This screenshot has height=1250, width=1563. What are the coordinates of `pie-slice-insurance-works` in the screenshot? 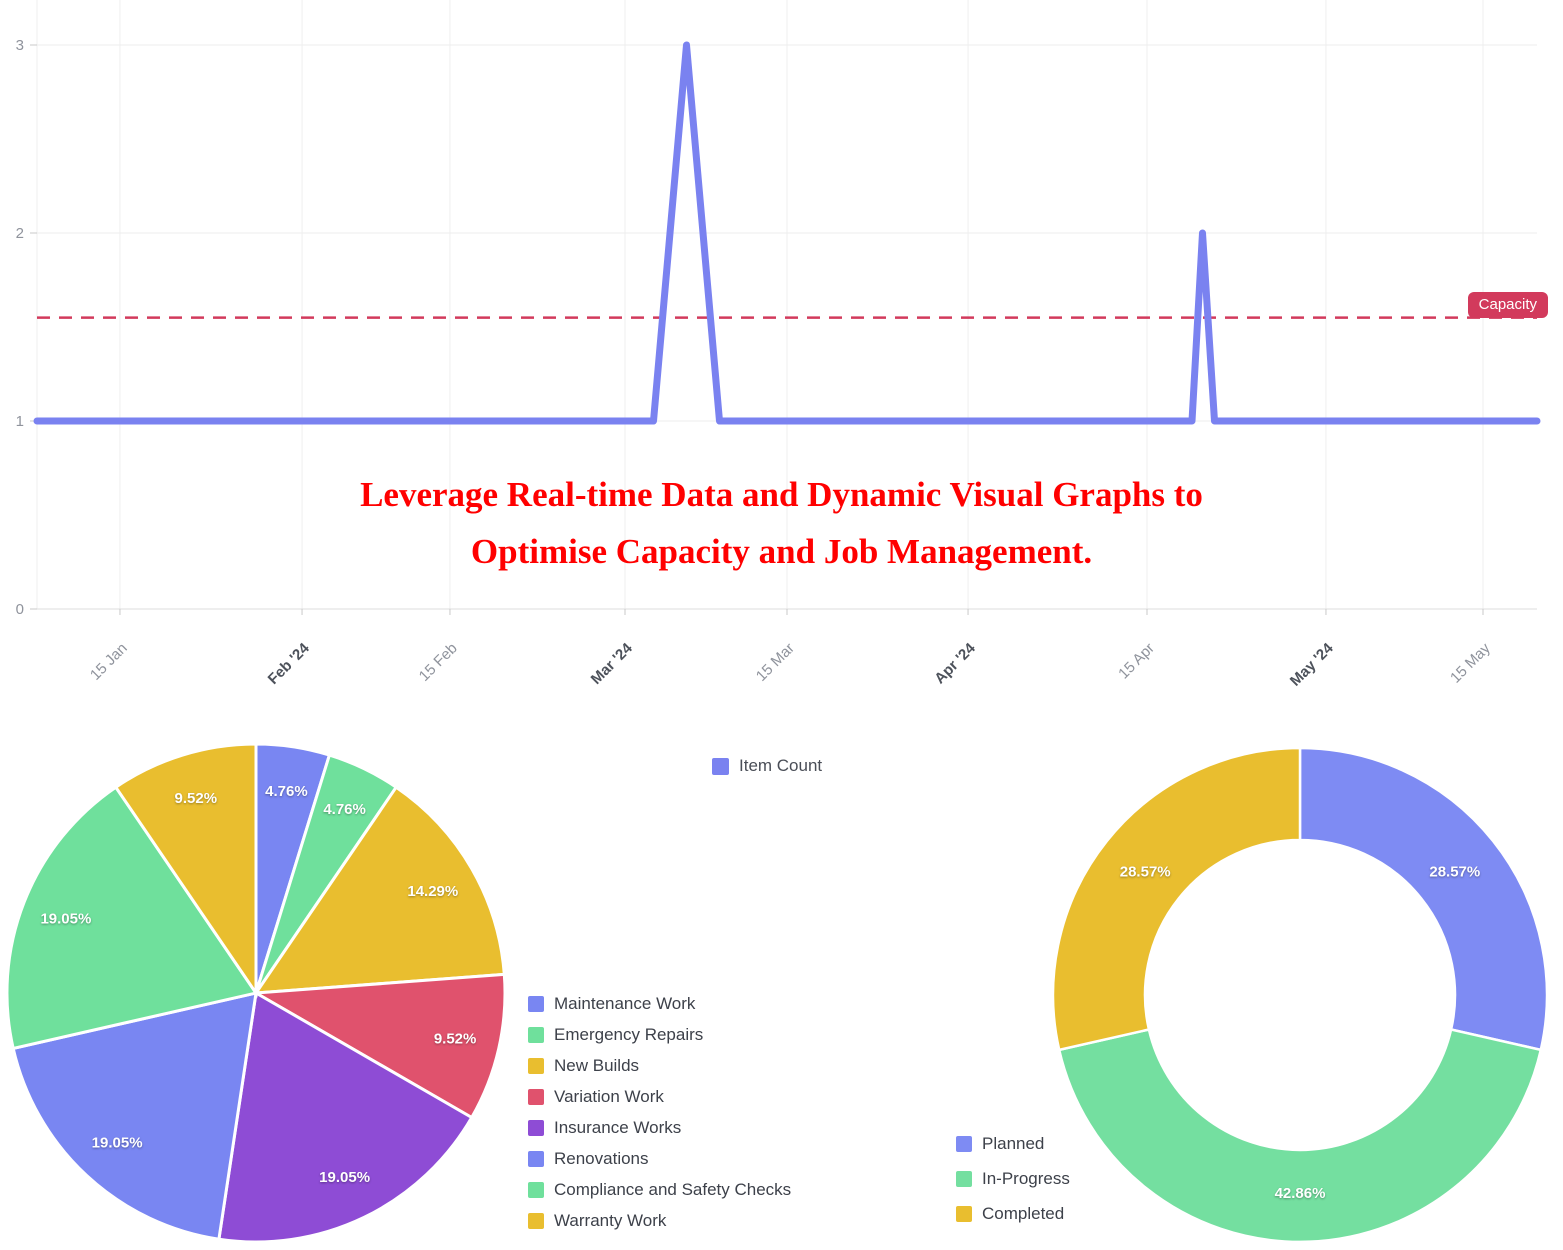 It's located at (345, 1117).